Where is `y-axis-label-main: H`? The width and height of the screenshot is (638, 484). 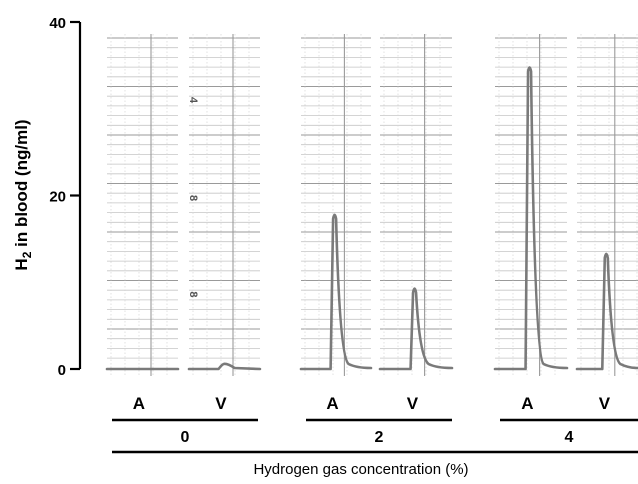
y-axis-label-main: H is located at coordinates (21, 264).